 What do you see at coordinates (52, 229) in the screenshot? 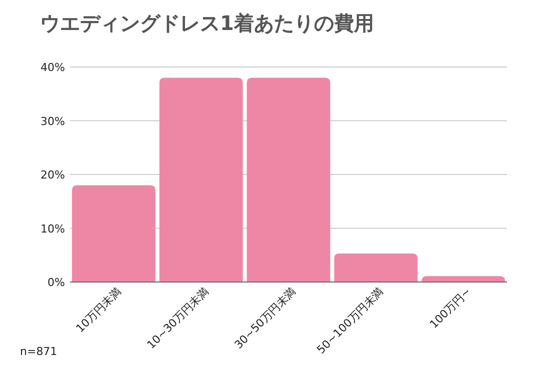
I see `y-tick-label: 10%` at bounding box center [52, 229].